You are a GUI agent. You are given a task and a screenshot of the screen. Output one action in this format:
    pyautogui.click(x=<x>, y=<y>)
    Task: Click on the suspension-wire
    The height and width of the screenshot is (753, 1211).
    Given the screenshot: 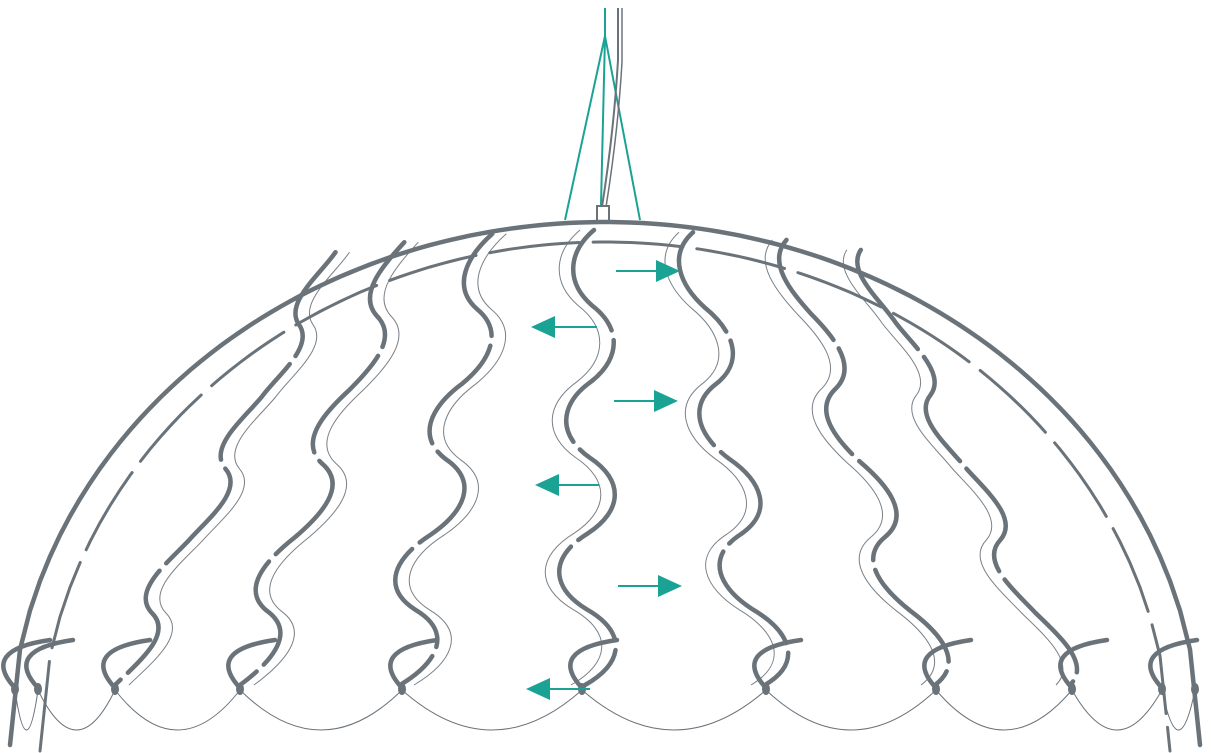 What is the action you would take?
    pyautogui.click(x=602, y=114)
    